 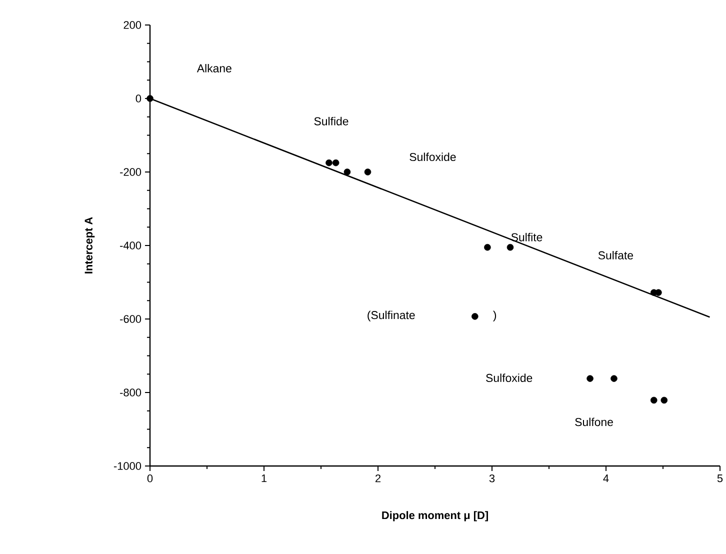 I want to click on annotation: Sulfate, so click(x=616, y=255).